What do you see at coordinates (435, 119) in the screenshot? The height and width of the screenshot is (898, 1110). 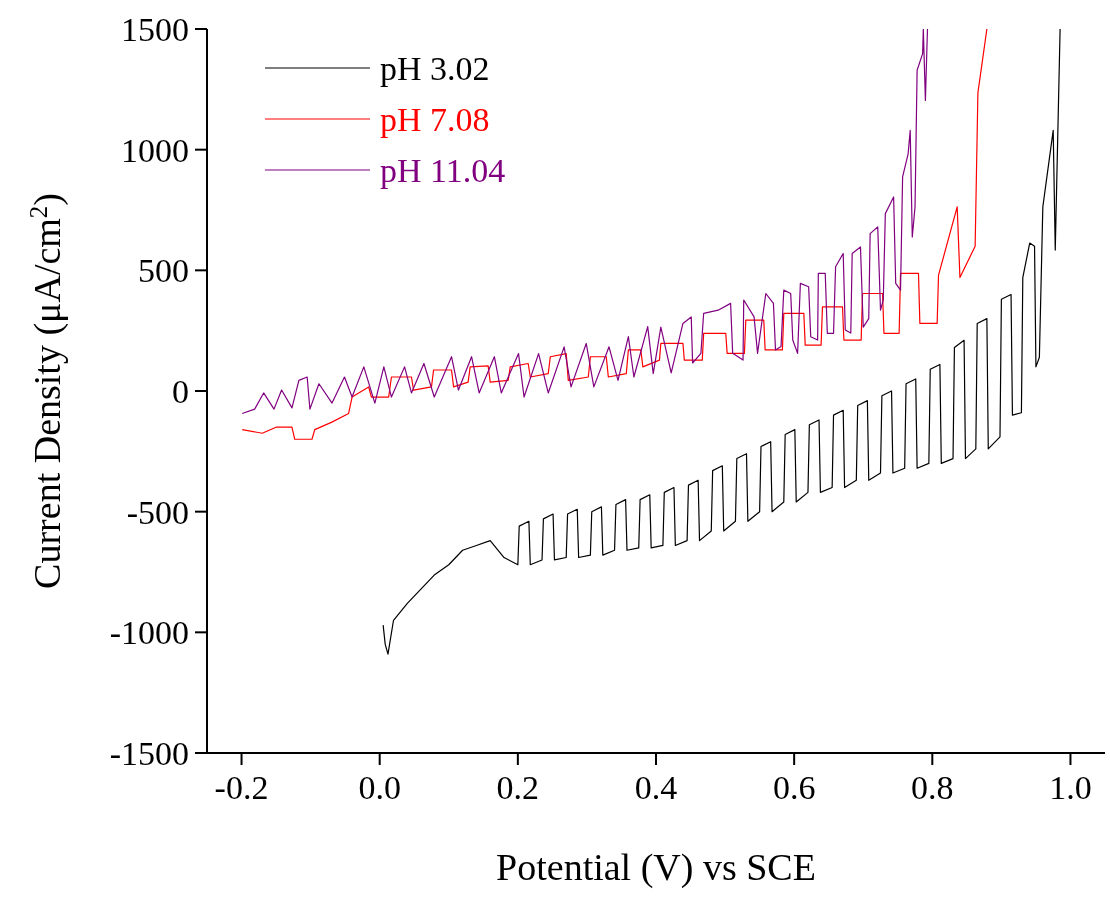 I see `legend-label: pH 7.08` at bounding box center [435, 119].